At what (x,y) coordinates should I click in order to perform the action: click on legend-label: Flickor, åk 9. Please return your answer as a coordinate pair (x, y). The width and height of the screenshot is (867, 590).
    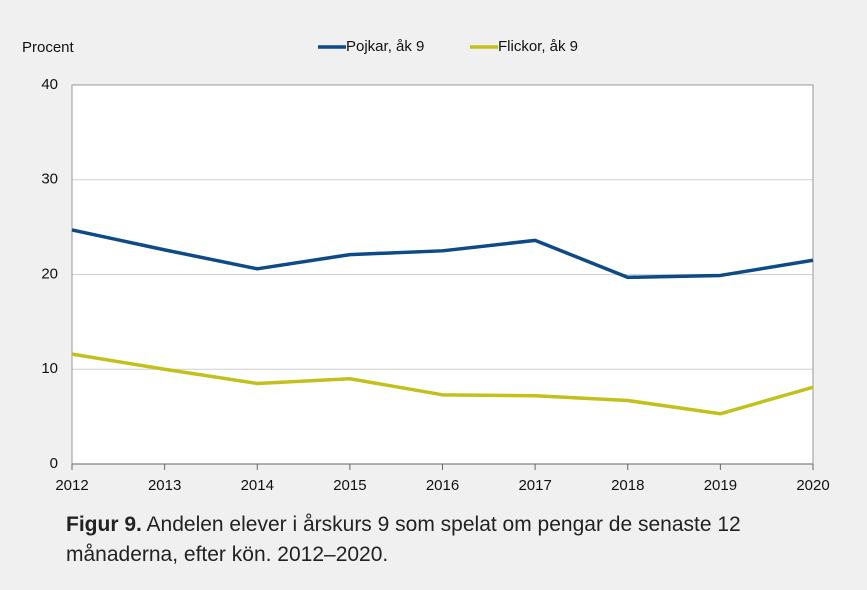
    Looking at the image, I should click on (538, 46).